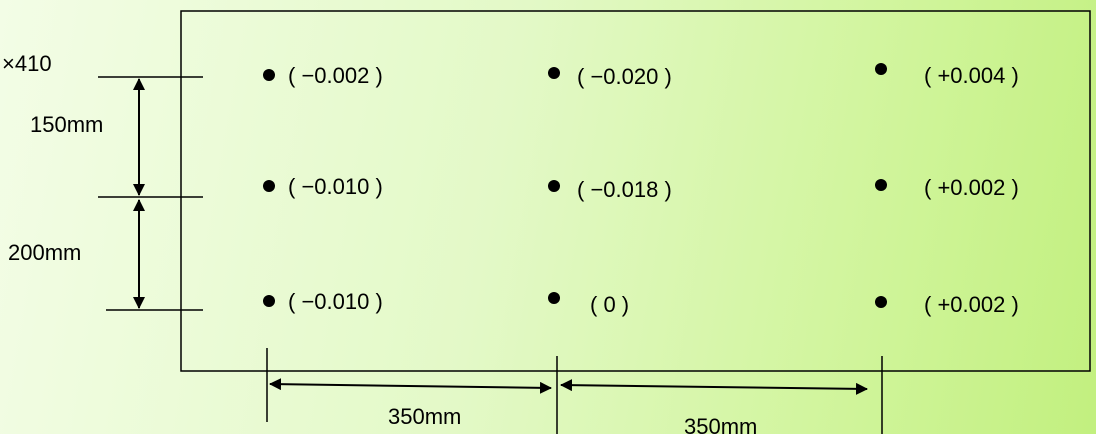 This screenshot has width=1096, height=434. What do you see at coordinates (720, 424) in the screenshot?
I see `dim-label-350-right: 350mm` at bounding box center [720, 424].